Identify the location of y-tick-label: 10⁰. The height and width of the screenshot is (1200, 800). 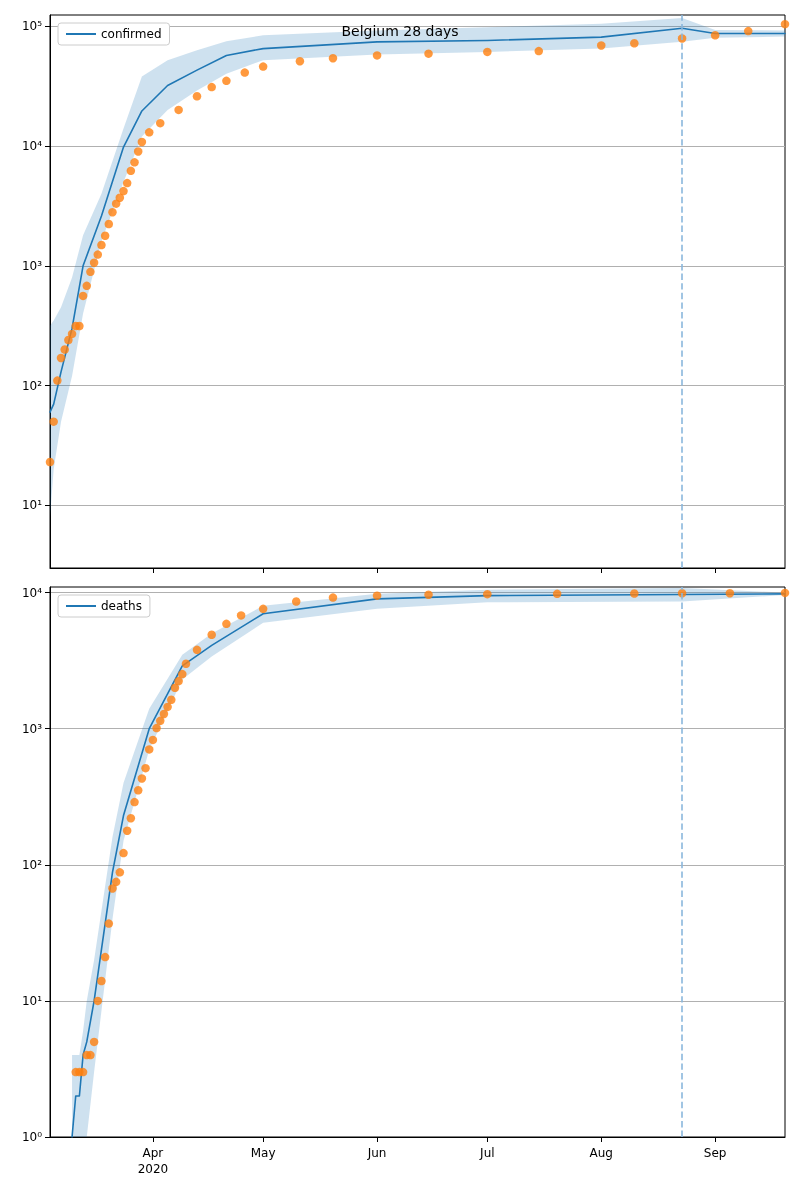
(32, 1137).